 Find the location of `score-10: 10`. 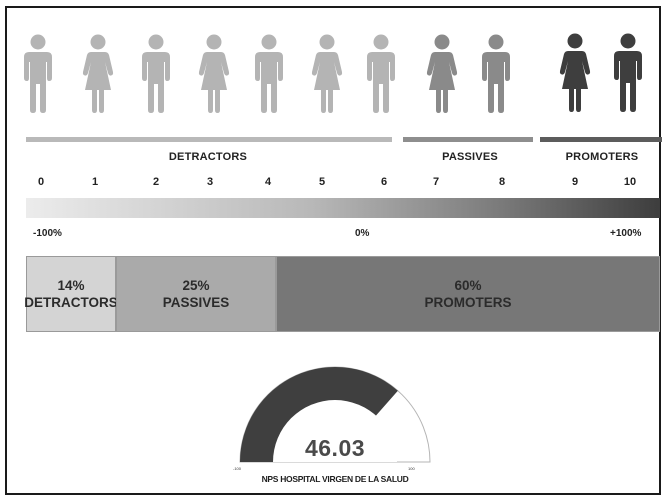

score-10: 10 is located at coordinates (630, 182).